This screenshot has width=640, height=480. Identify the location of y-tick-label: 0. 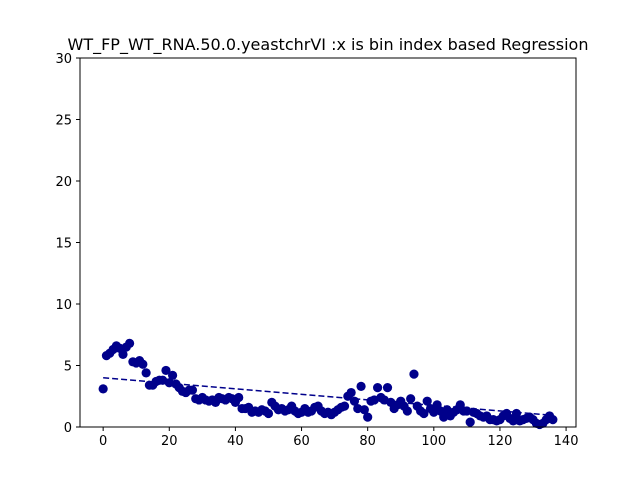
(68, 428).